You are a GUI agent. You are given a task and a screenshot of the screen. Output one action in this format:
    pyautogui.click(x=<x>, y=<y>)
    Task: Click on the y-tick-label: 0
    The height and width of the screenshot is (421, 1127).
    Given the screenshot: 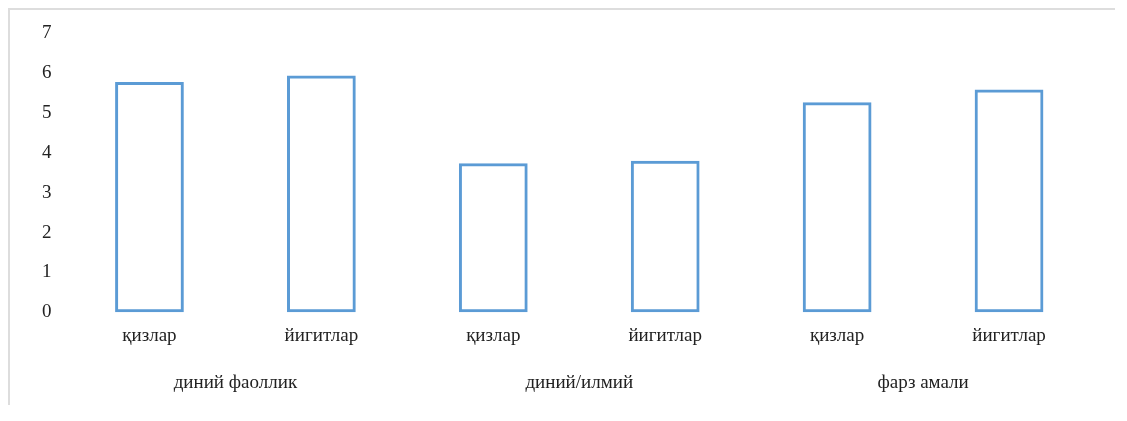 What is the action you would take?
    pyautogui.click(x=47, y=311)
    